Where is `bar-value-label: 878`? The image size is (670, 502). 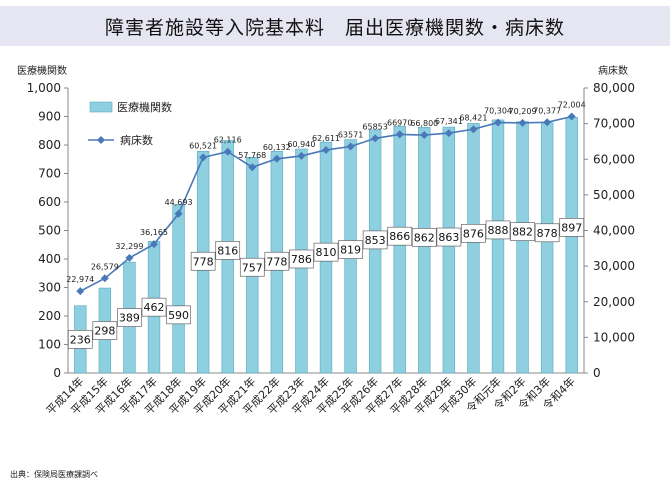
bar-value-label: 878 is located at coordinates (547, 233).